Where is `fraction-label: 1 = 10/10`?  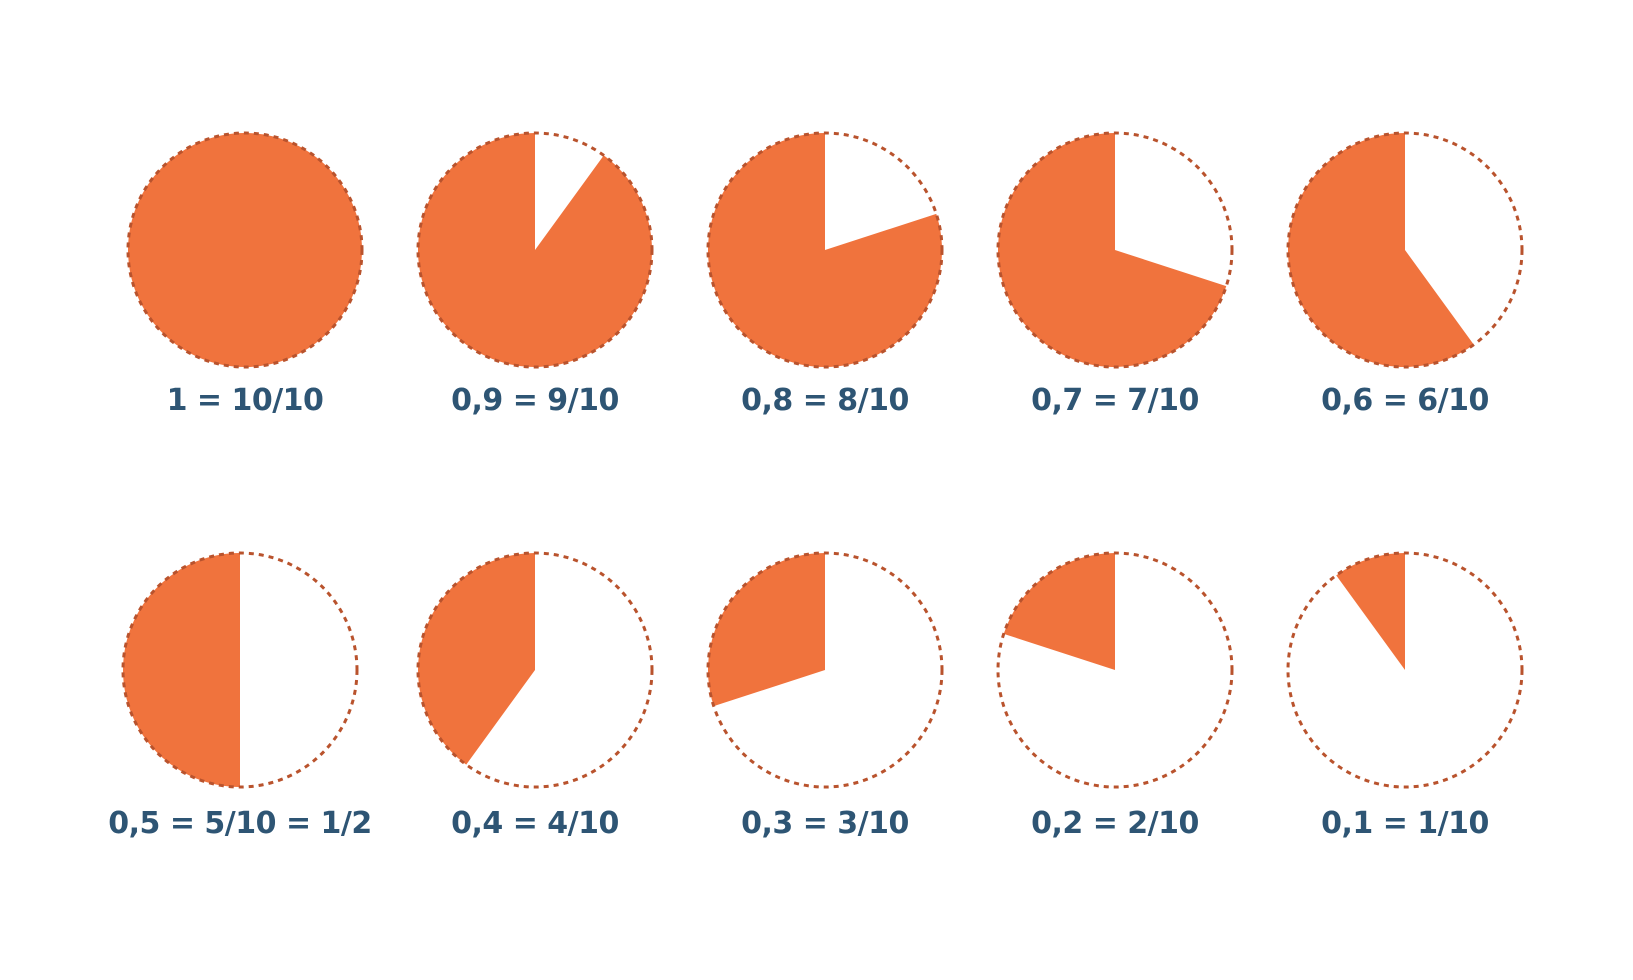
fraction-label: 1 = 10/10 is located at coordinates (245, 400).